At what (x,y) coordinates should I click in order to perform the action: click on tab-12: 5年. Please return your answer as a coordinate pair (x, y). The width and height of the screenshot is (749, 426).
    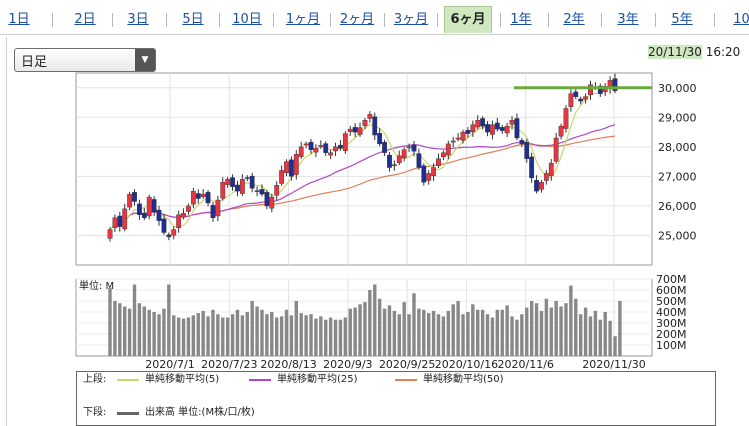
    Looking at the image, I should click on (682, 19).